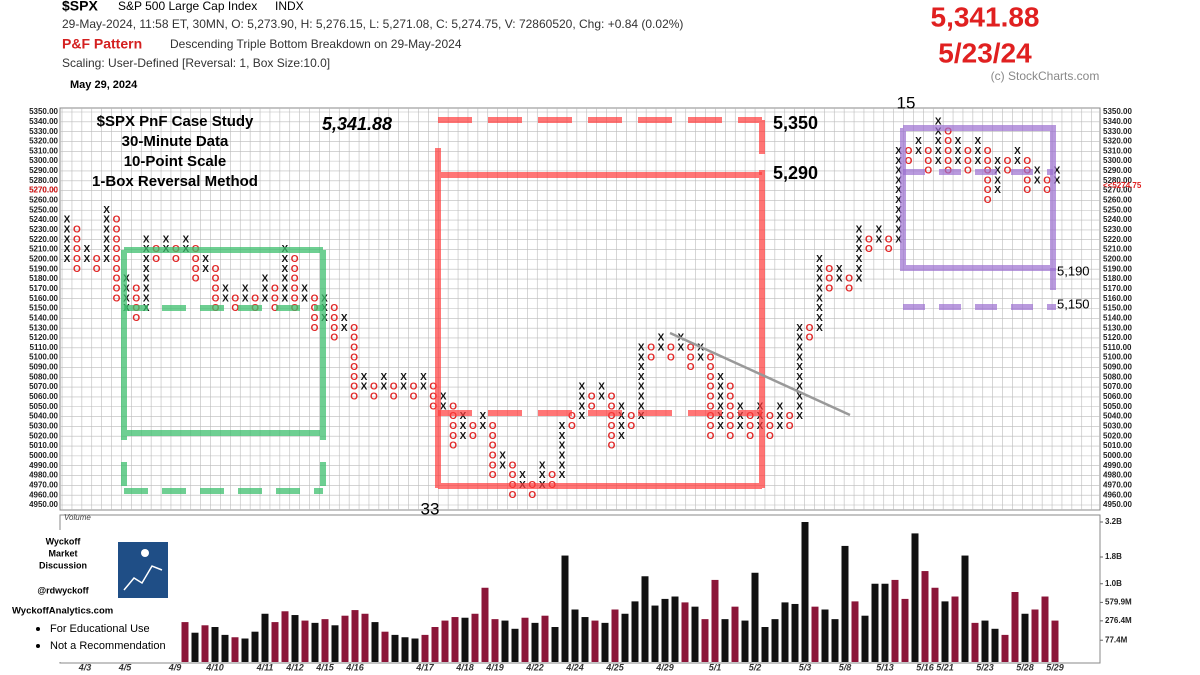  I want to click on x-tick-label: 4/17, so click(425, 667).